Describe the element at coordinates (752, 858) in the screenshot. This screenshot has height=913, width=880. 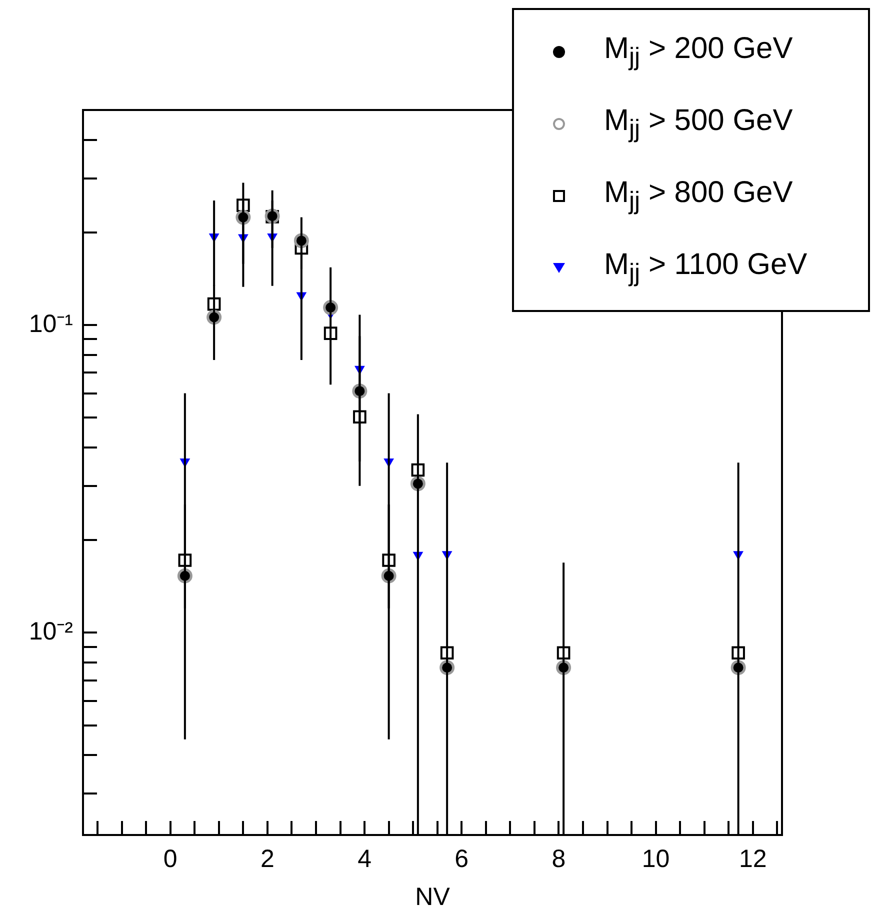
I see `x-tick-label: 12` at that location.